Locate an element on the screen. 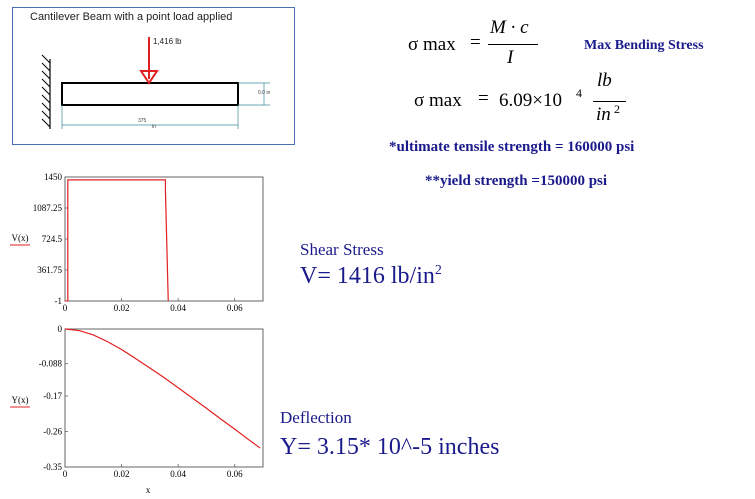  yield-strength: **yield strength =150000 psi is located at coordinates (516, 181).